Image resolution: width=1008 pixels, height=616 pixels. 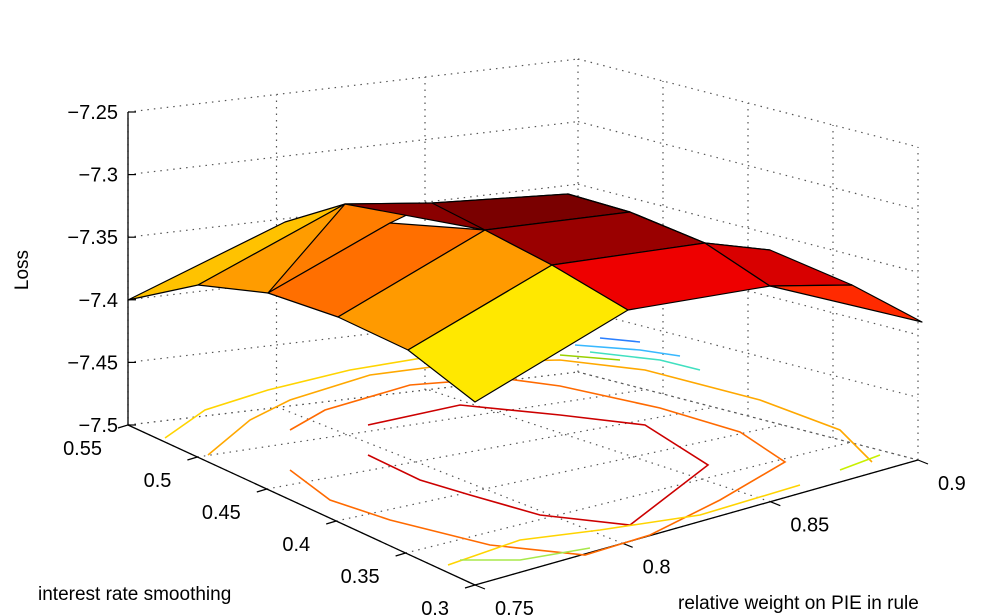 I want to click on x-tick-label: 0.55, so click(x=82, y=449).